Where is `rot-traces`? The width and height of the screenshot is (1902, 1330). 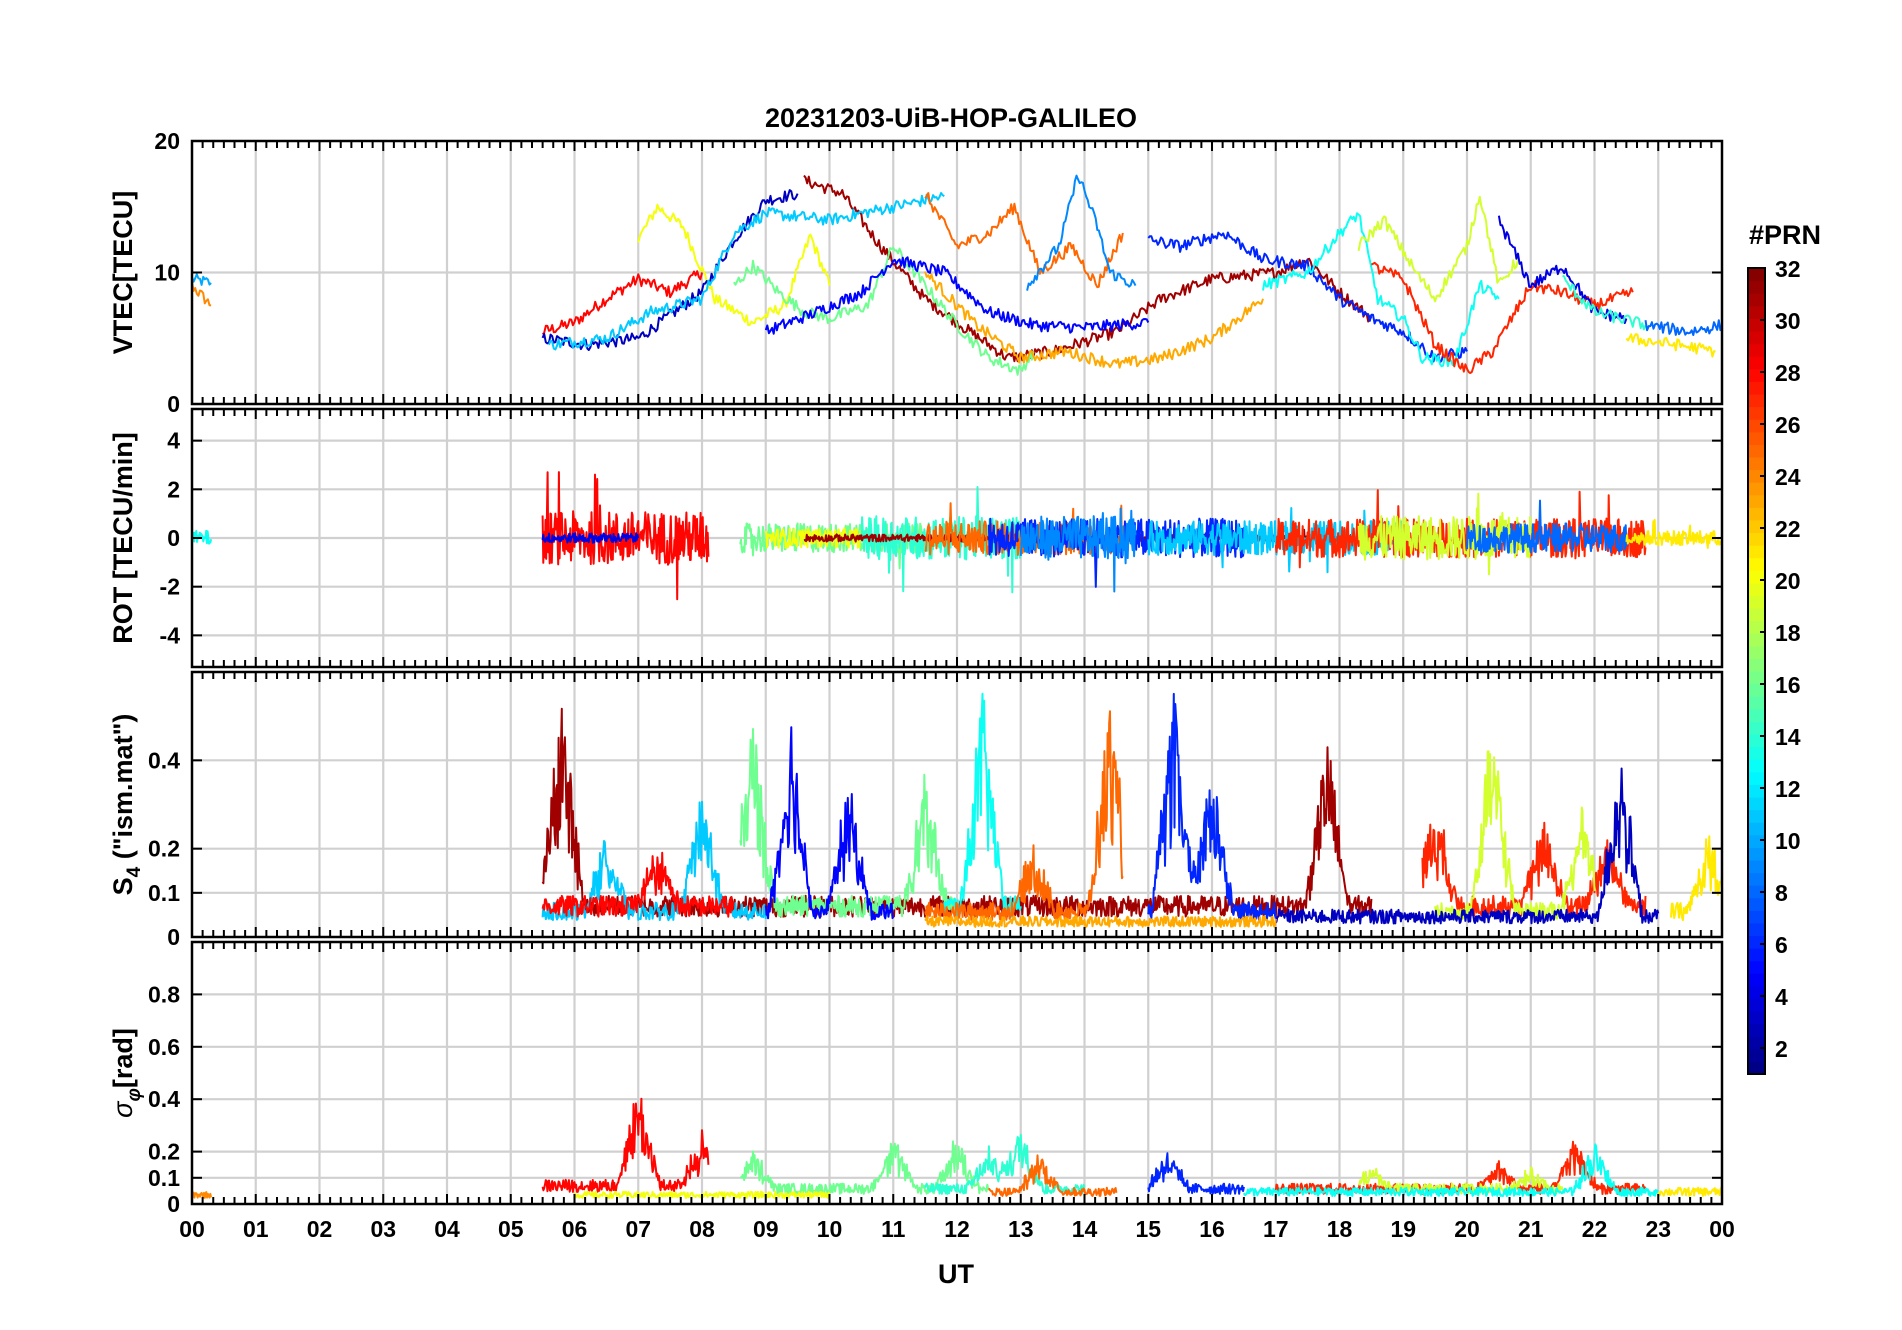 rot-traces is located at coordinates (957, 536).